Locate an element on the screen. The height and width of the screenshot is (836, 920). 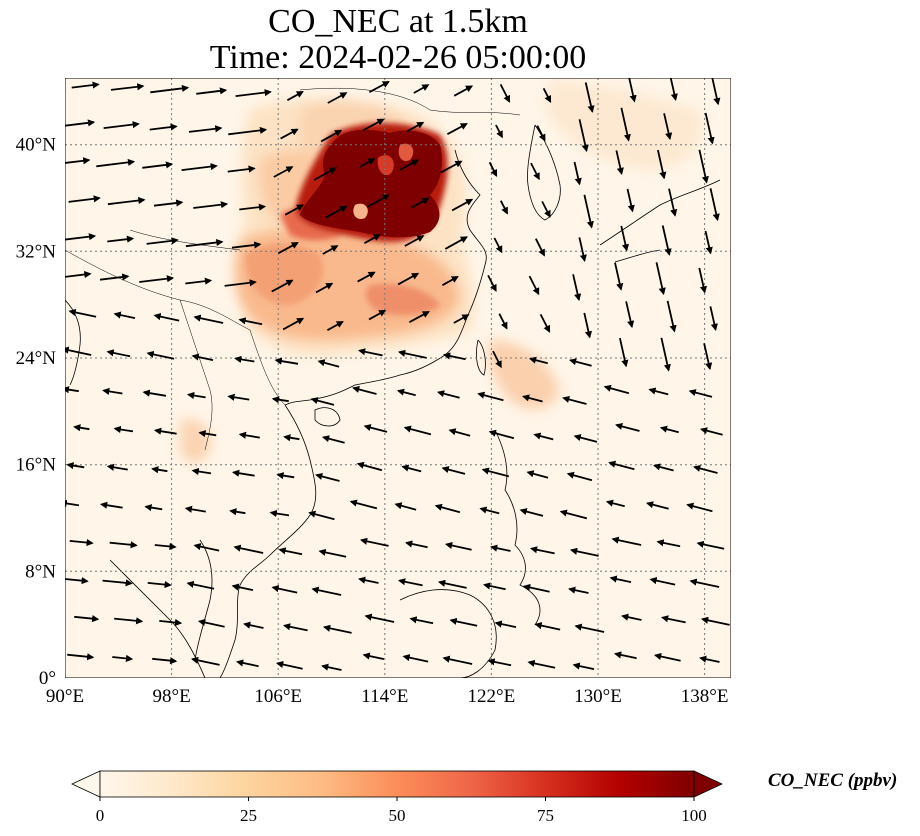
japan-coast is located at coordinates (660, 221).